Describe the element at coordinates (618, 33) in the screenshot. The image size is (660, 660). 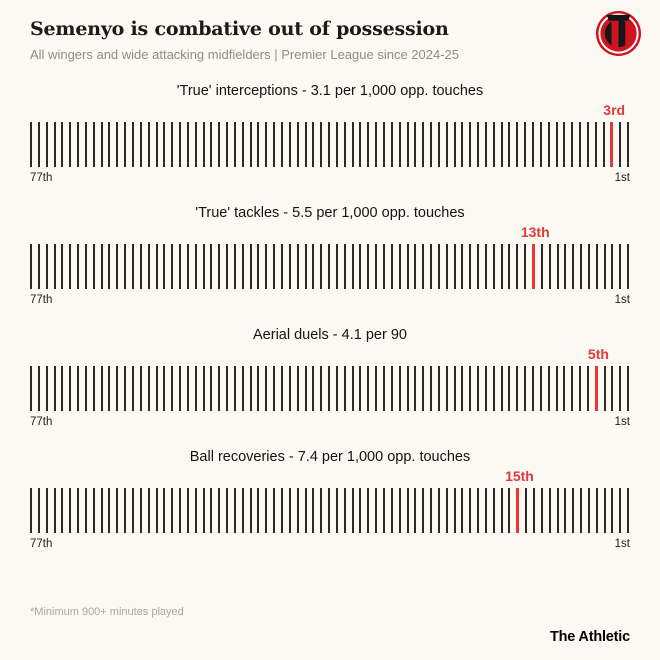
I see `afc-bournemouth-crest-icon` at that location.